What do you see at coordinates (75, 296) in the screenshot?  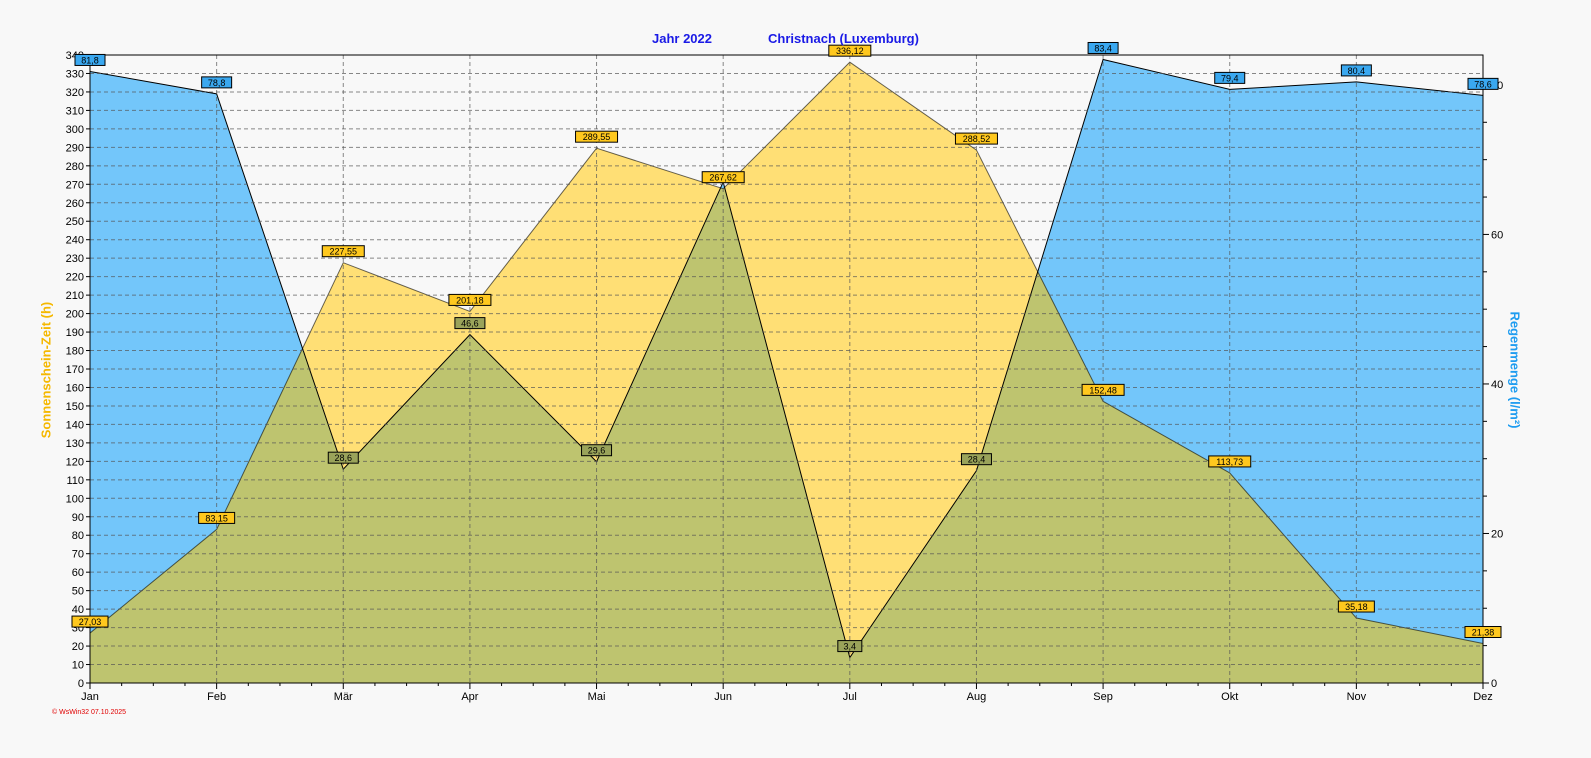 I see `y-left-tick-label: 210` at bounding box center [75, 296].